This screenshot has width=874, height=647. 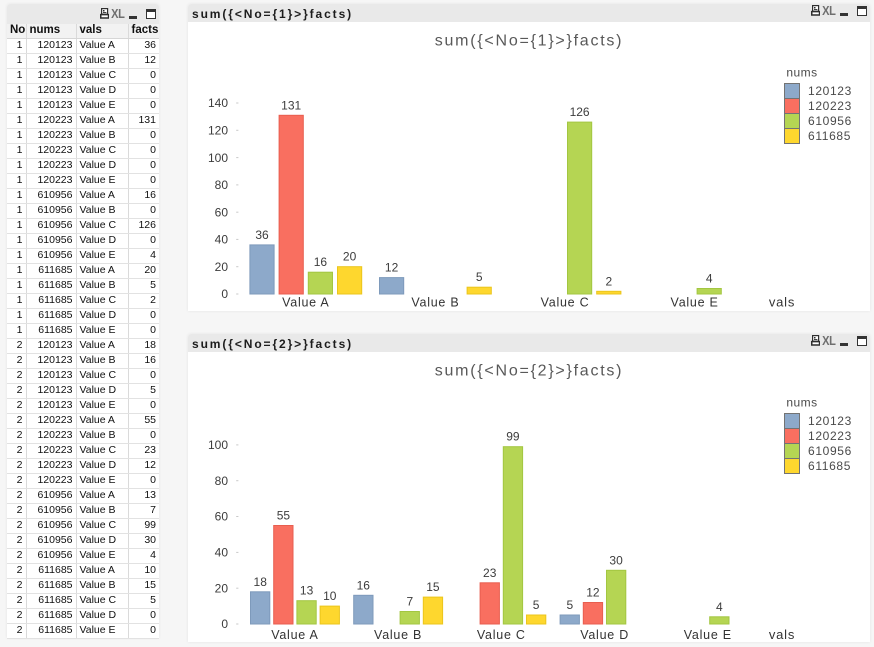 What do you see at coordinates (291, 105) in the screenshot?
I see `svg-text: 131` at bounding box center [291, 105].